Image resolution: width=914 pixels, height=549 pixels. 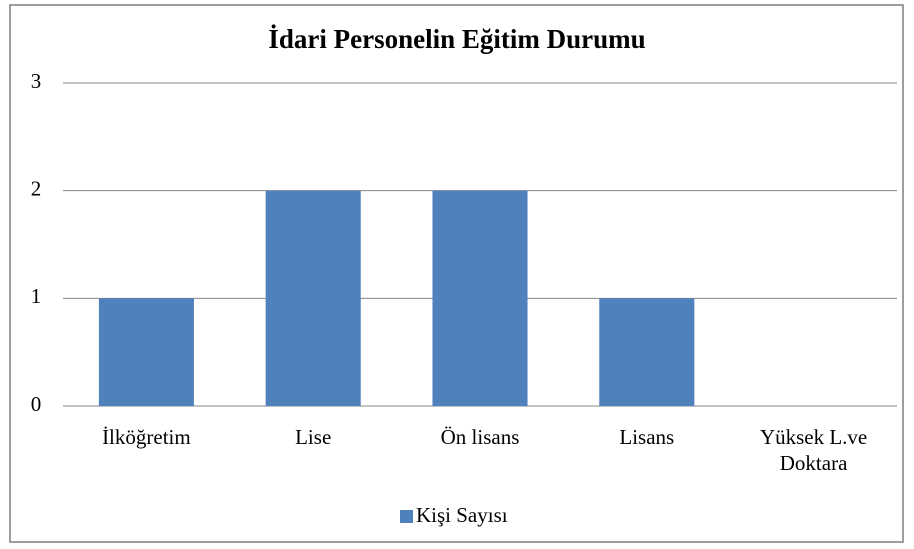 What do you see at coordinates (36, 188) in the screenshot?
I see `y-tick-label: 2` at bounding box center [36, 188].